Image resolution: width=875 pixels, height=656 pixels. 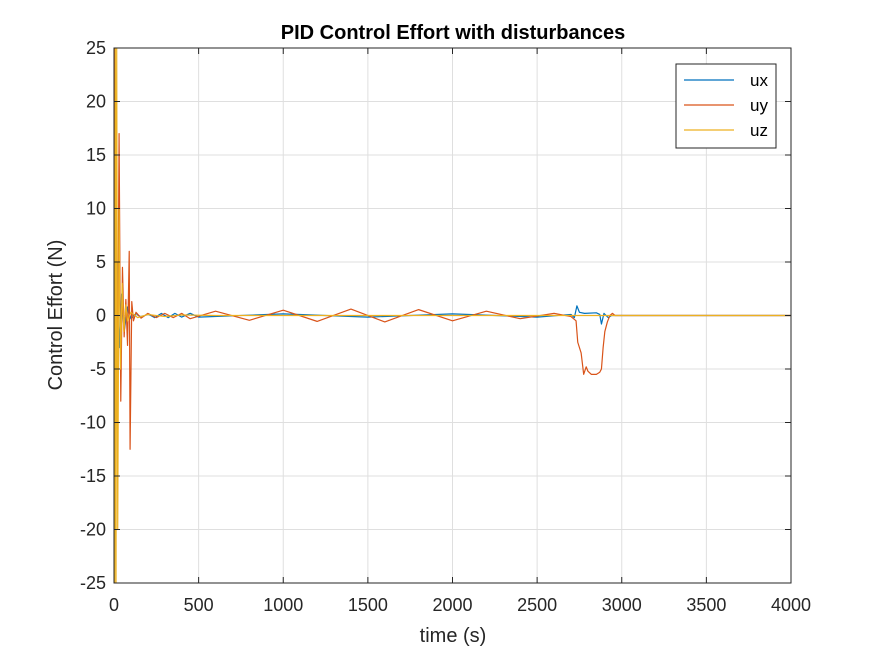 I want to click on x-tick-labels: 0 500 1000 1500 2000 2500 3000 3500 4000, so click(x=460, y=605).